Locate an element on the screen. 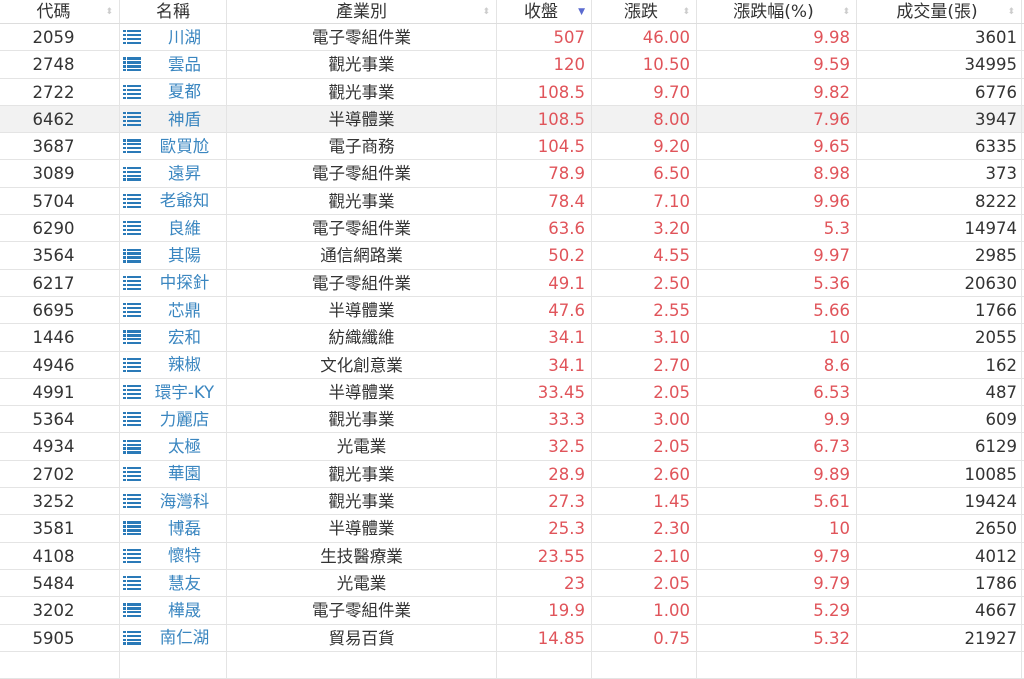  table-row: 3202 樺晟 電子零組件業 19.9 1.00 5.29 4667 is located at coordinates (512, 611).